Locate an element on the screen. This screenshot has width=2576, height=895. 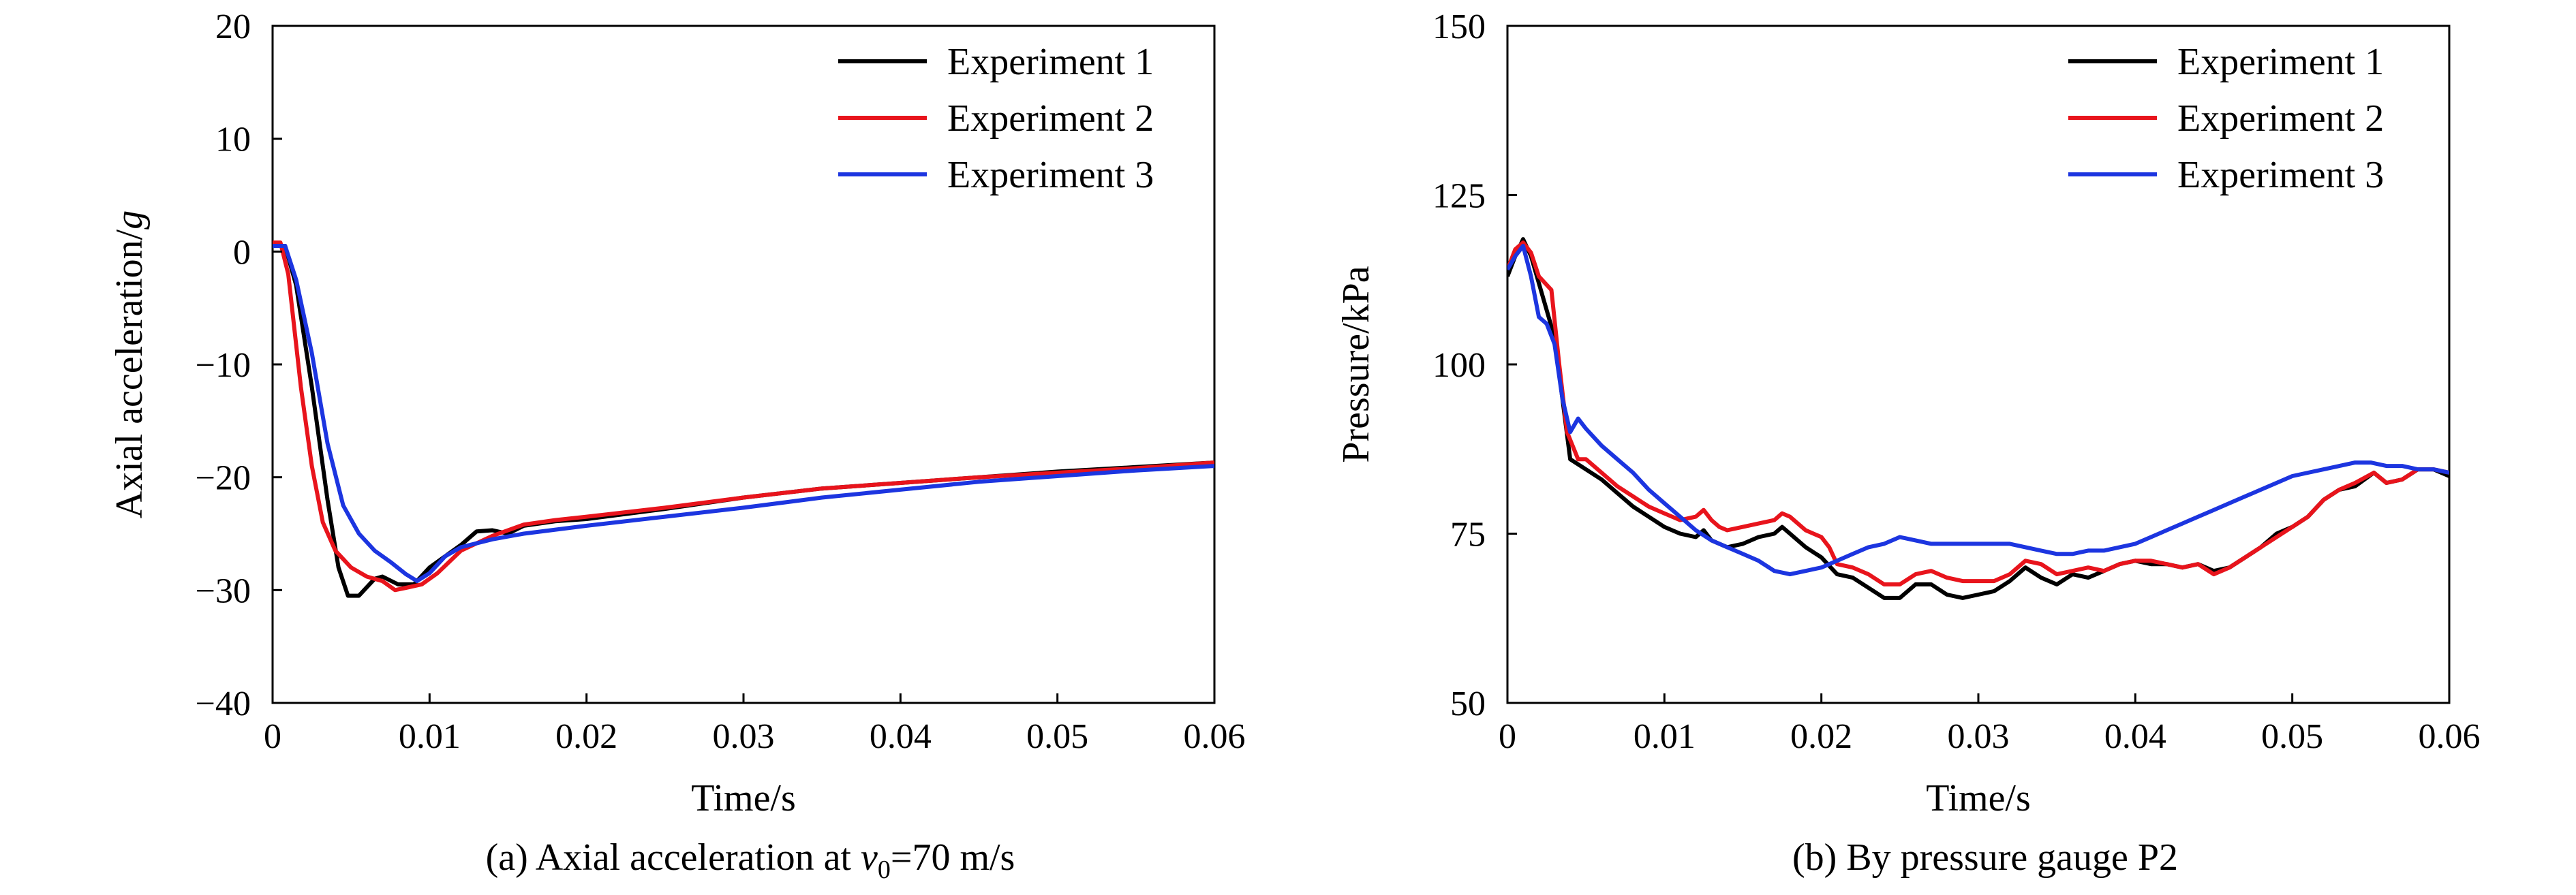
chart-b-legend-label-1: Experiment 1 is located at coordinates (2280, 62).